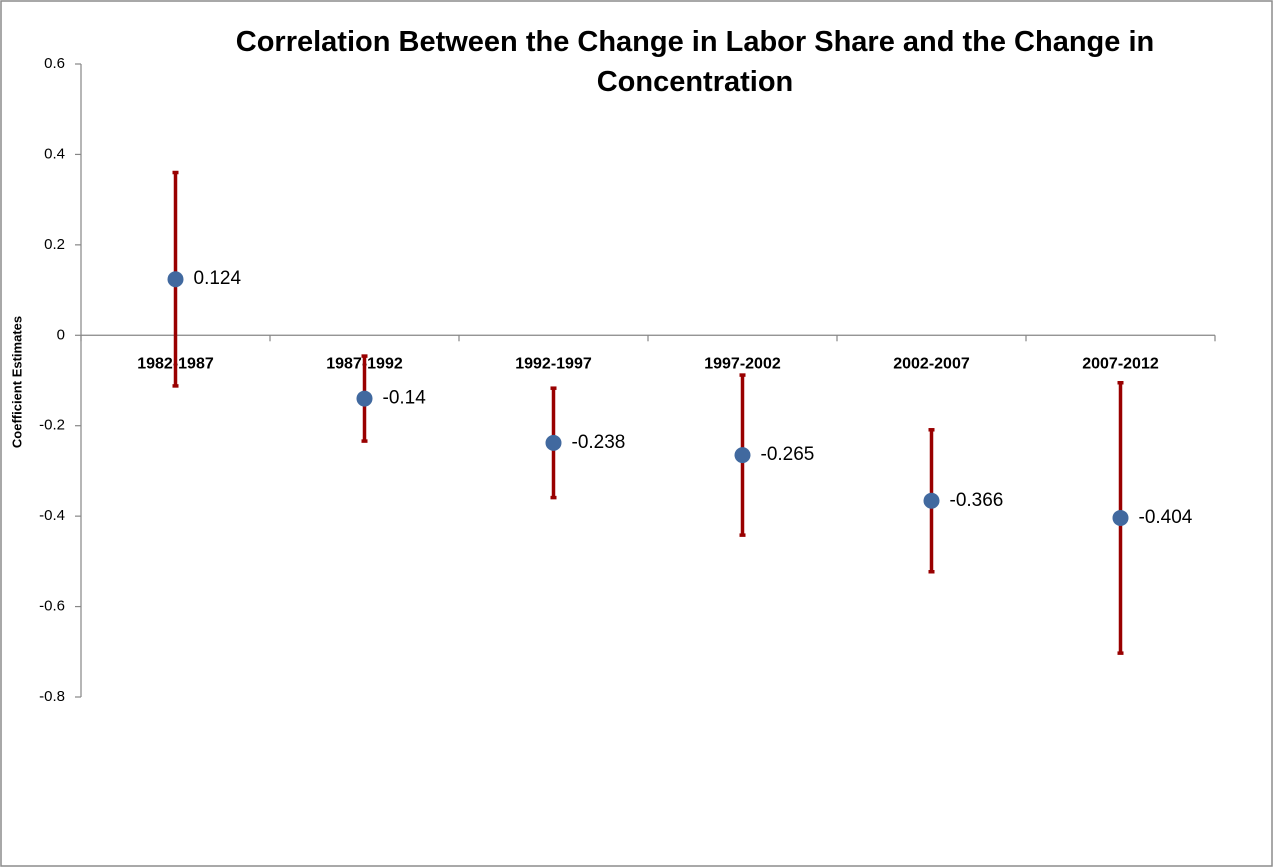  Describe the element at coordinates (16, 382) in the screenshot. I see `y-axis-label: Coefficient Estimates` at that location.